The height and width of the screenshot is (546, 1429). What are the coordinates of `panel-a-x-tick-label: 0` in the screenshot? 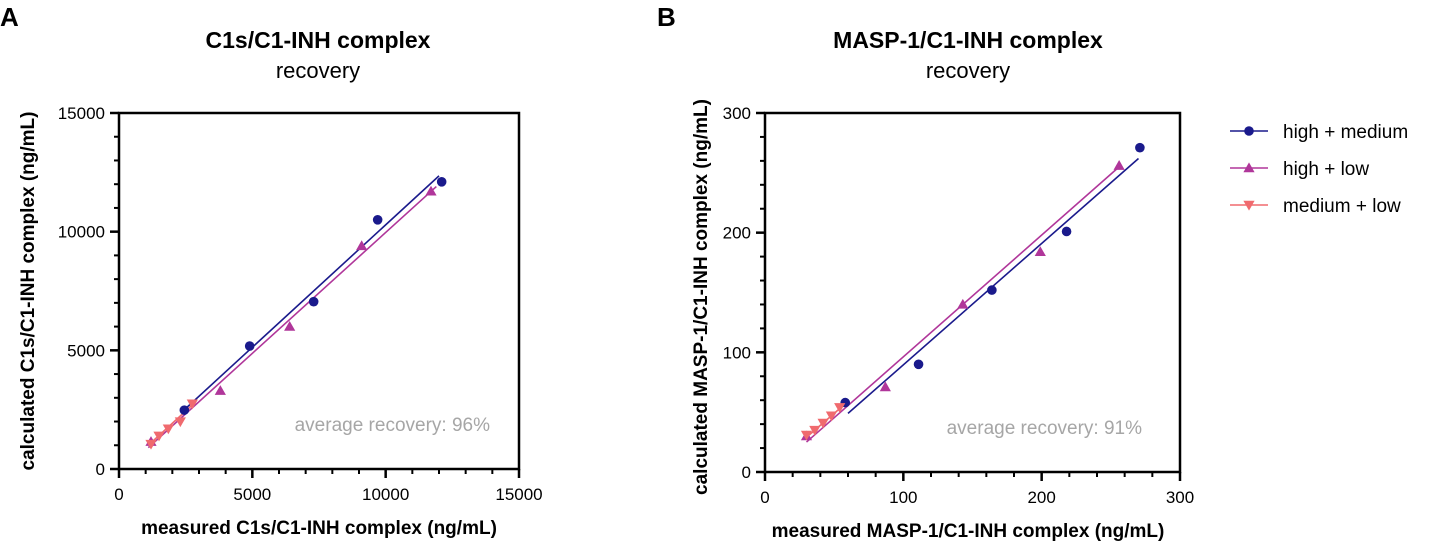 It's located at (118, 494).